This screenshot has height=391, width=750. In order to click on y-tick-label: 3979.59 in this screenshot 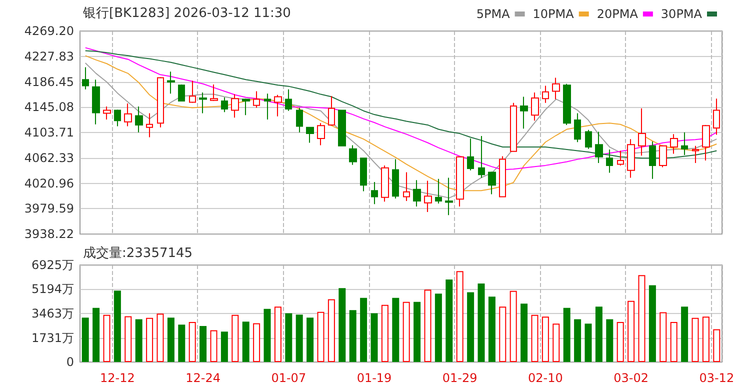, I will do `click(49, 209)`.